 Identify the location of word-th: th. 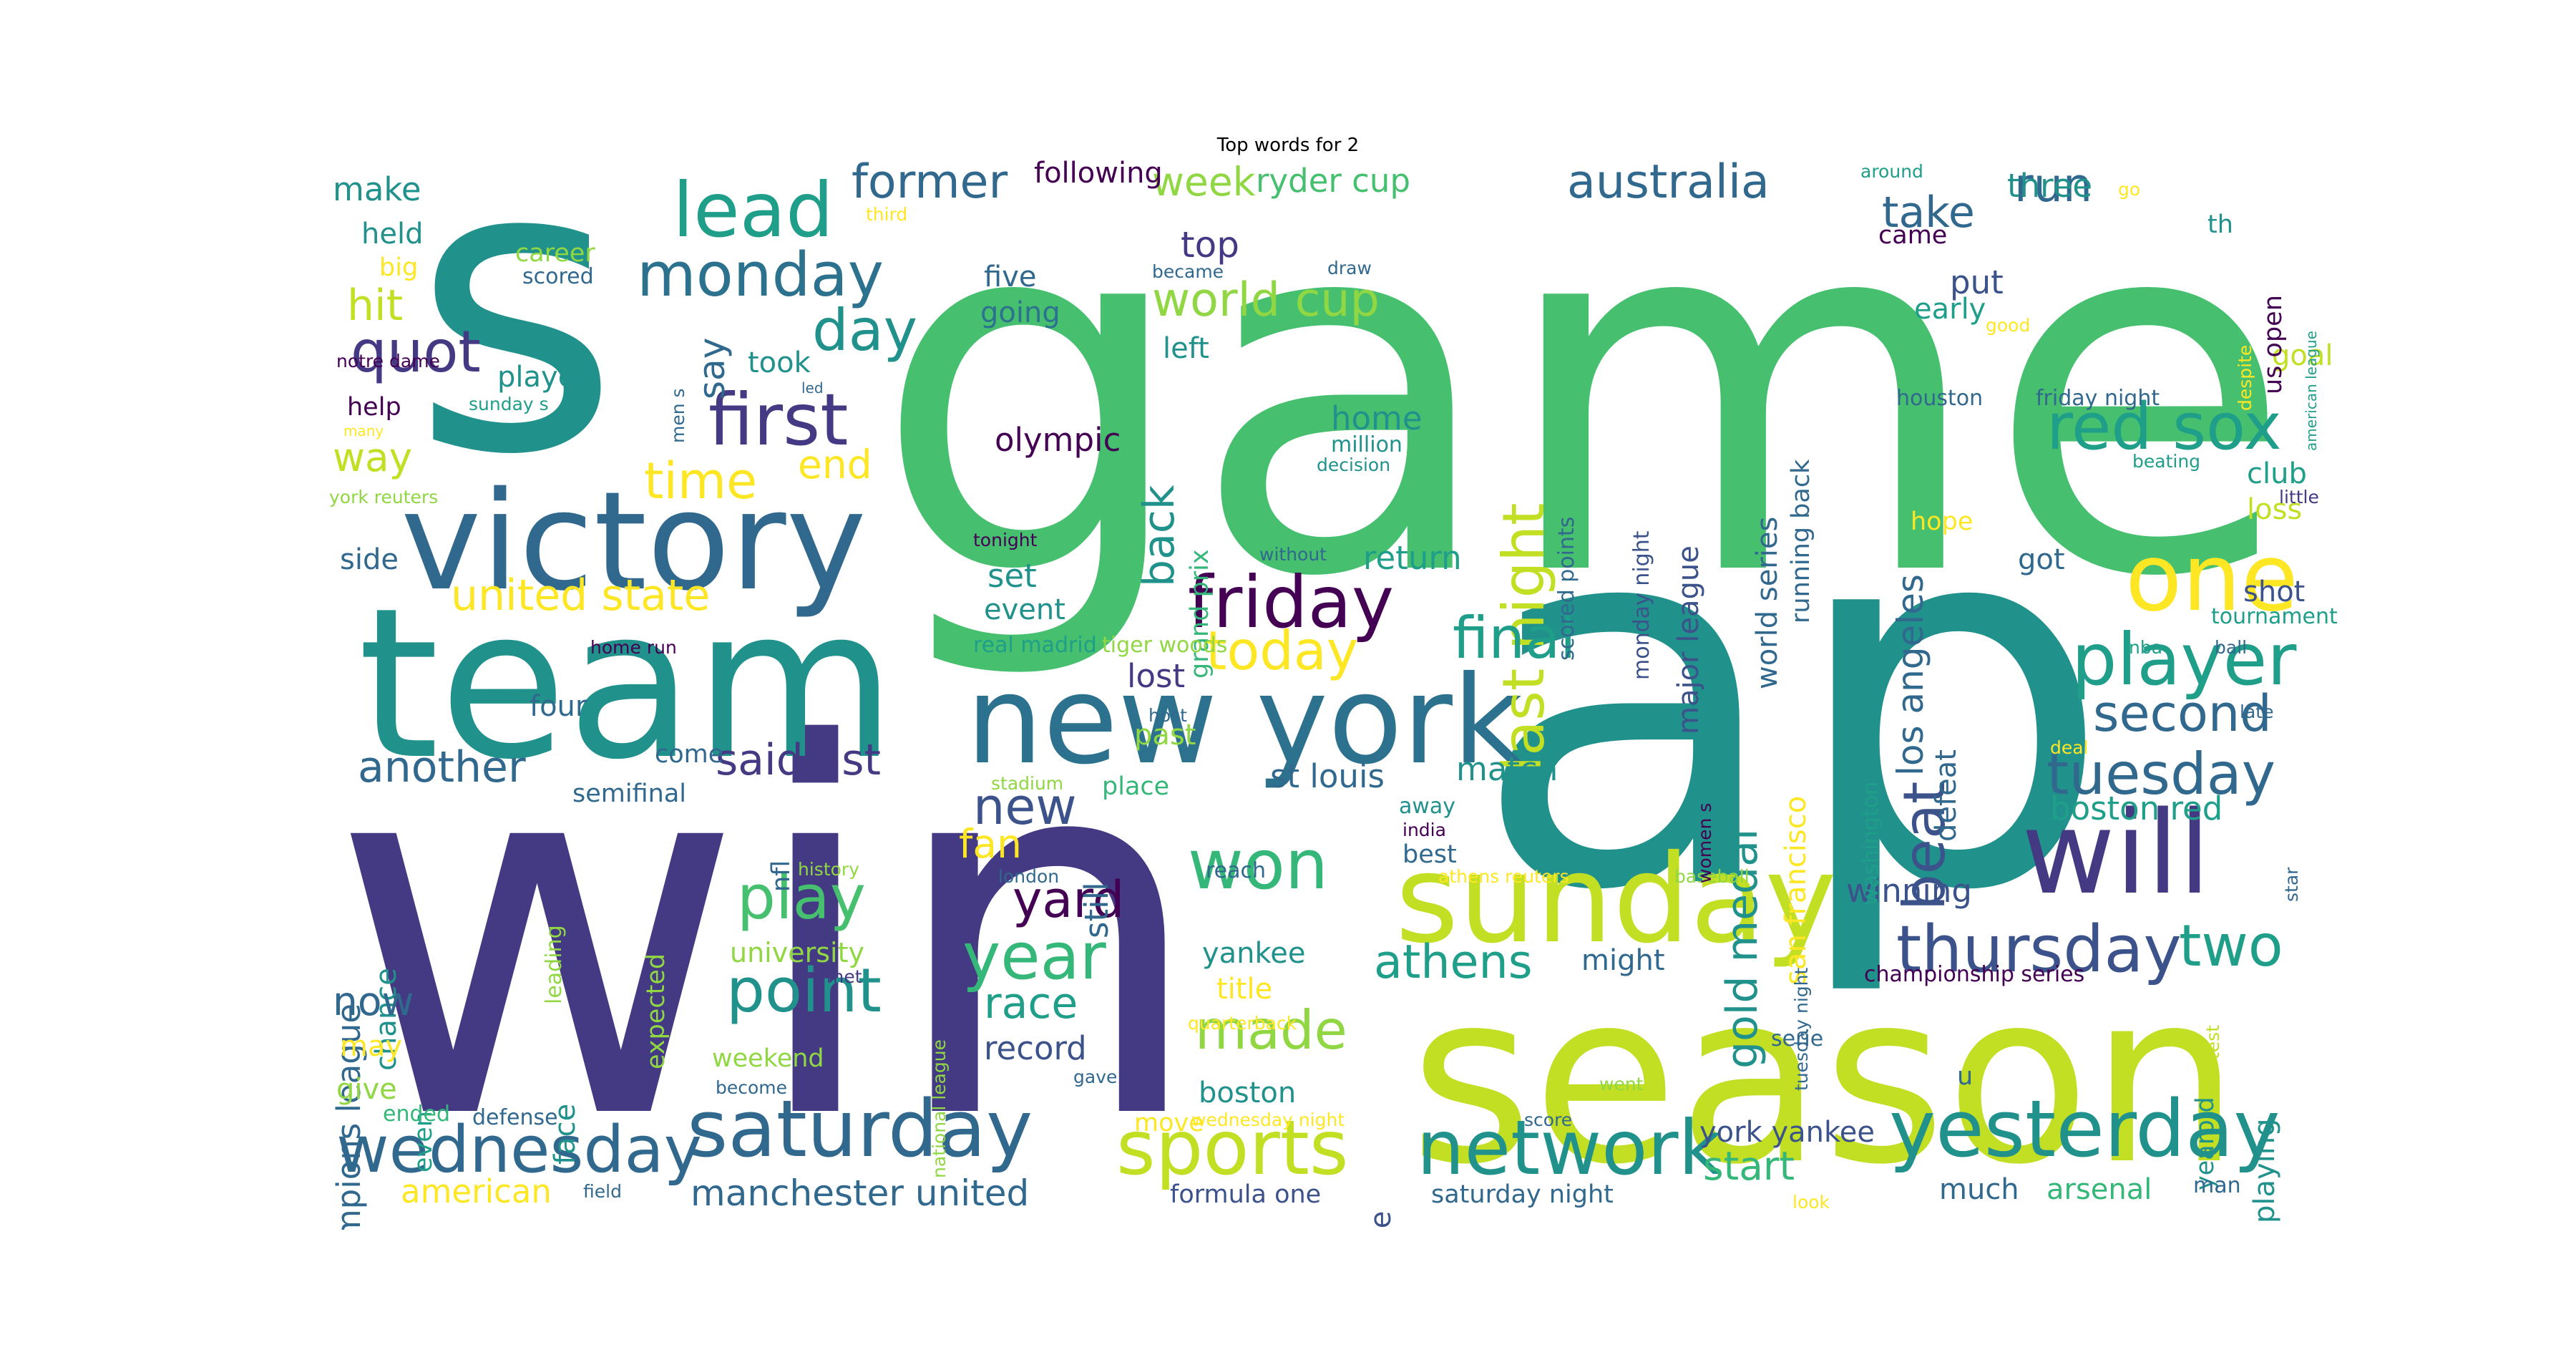
(2220, 224).